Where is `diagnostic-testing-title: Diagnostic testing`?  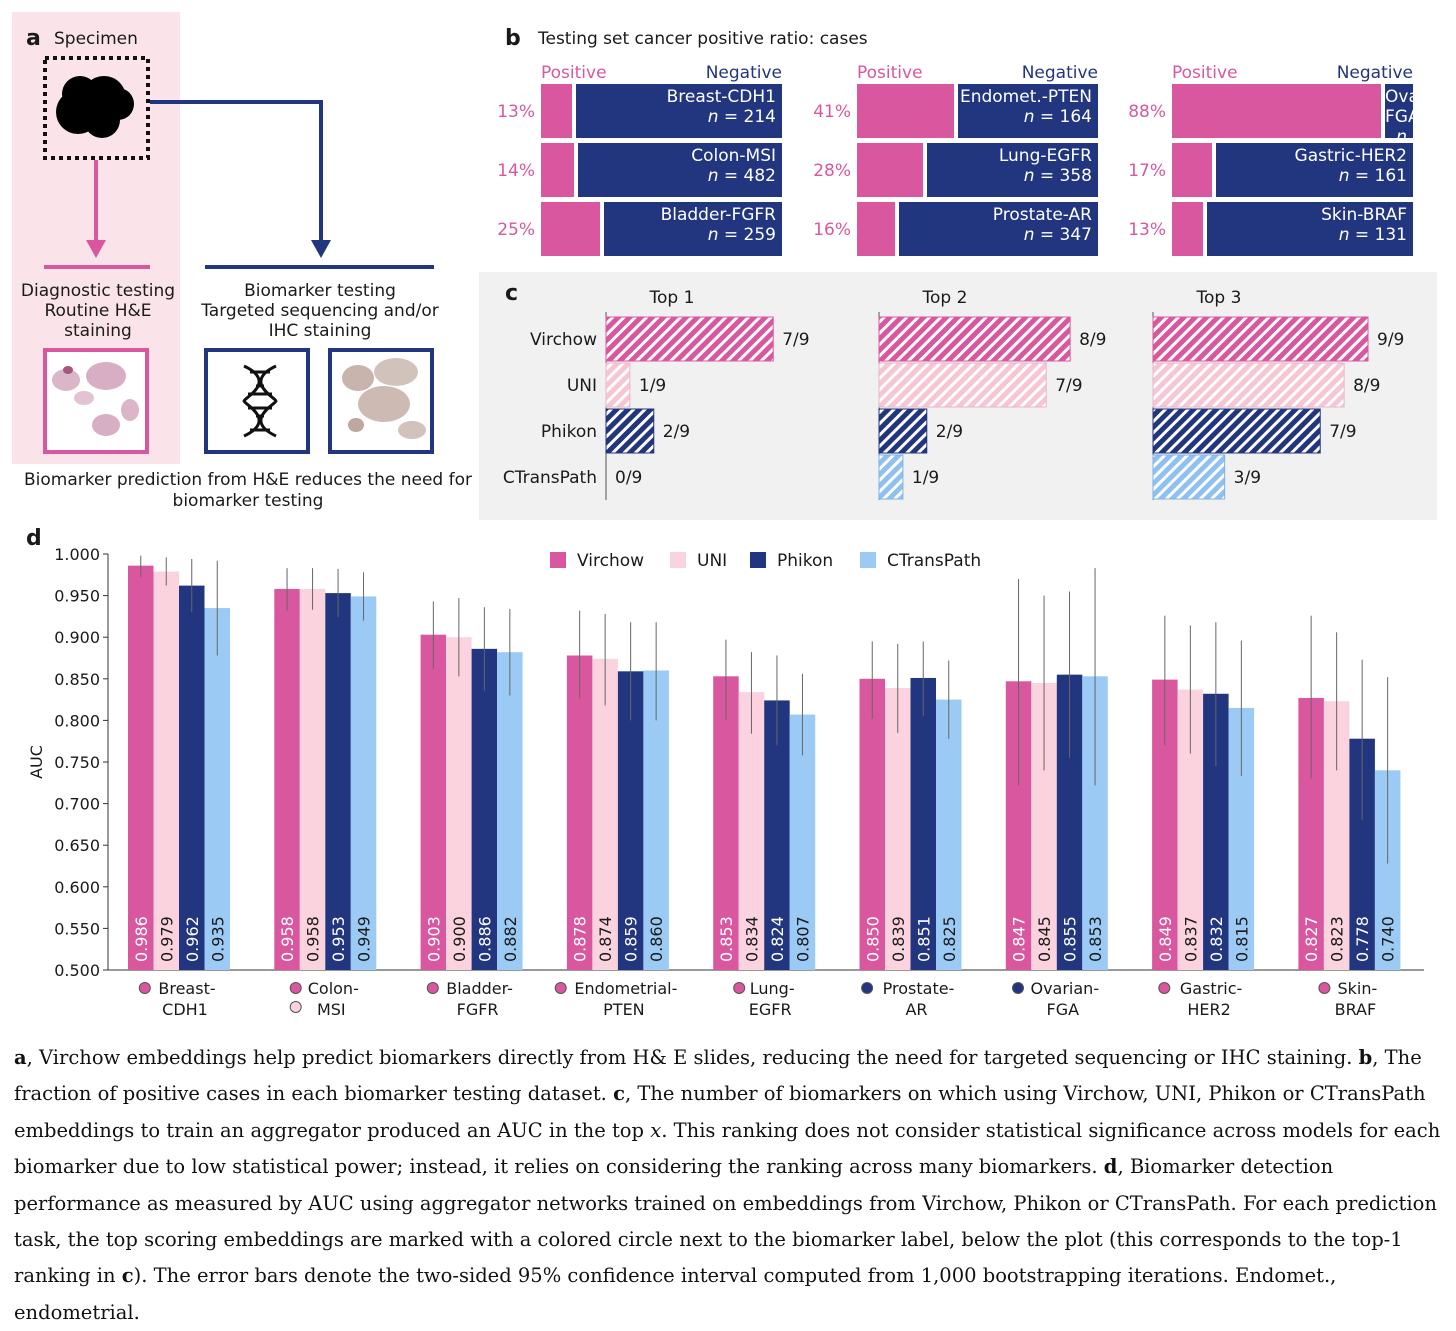
diagnostic-testing-title: Diagnostic testing is located at coordinates (98, 291).